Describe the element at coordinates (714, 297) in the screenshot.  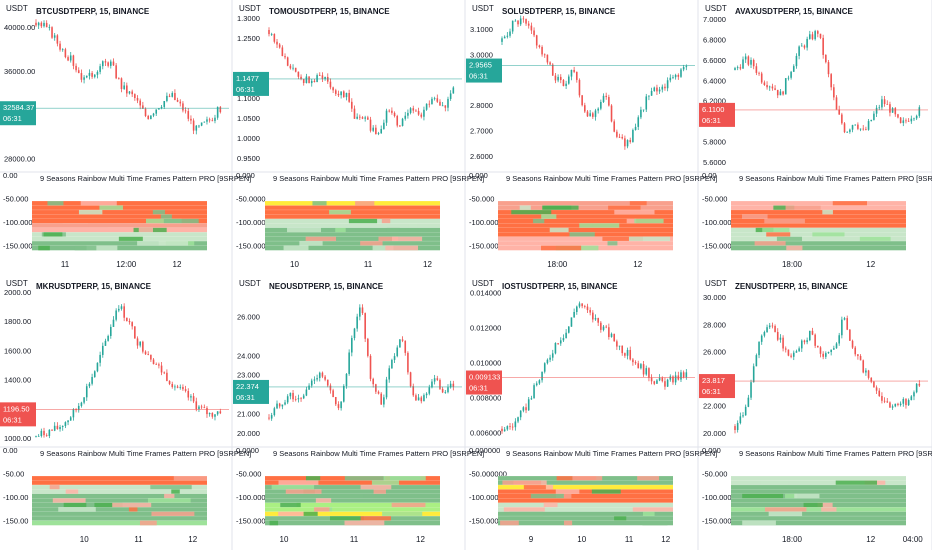
I see `price-tick-label: 30.000` at that location.